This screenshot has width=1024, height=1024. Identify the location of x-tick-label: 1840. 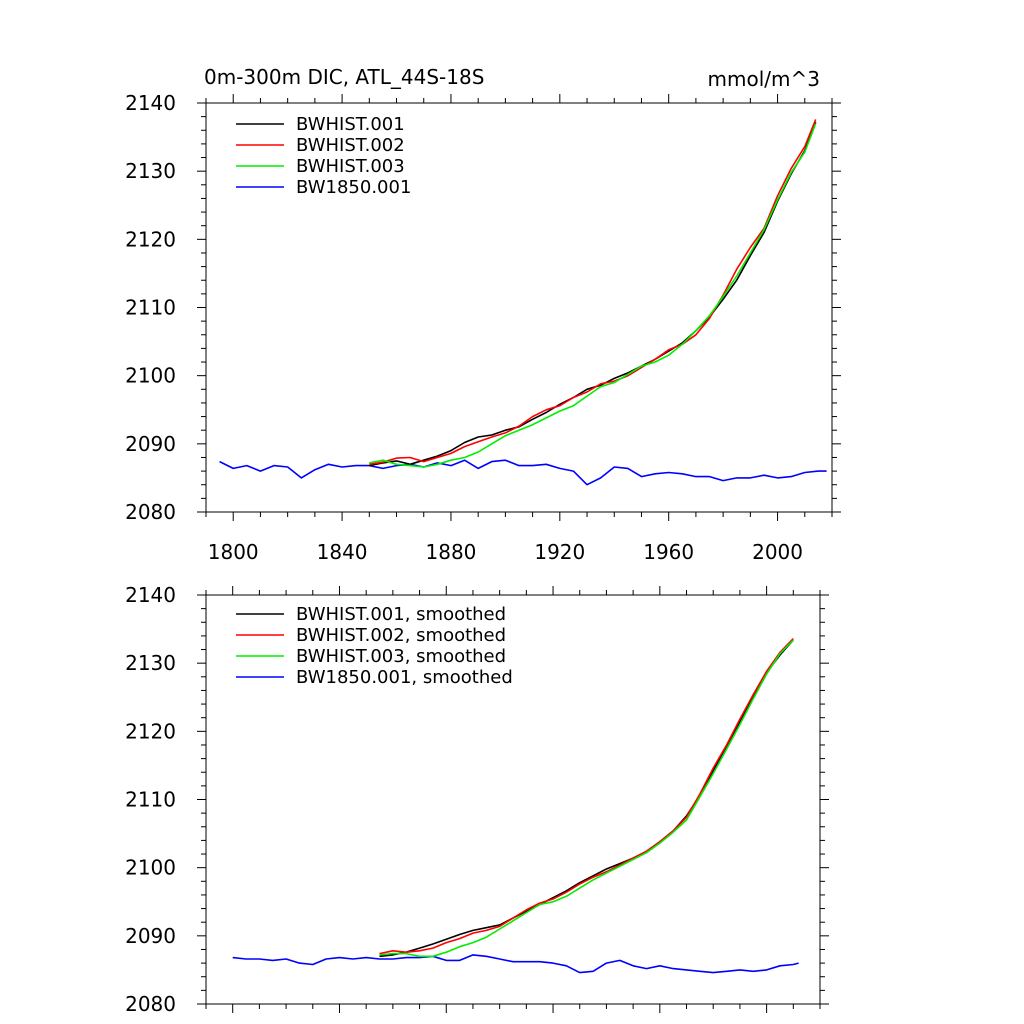
(342, 552).